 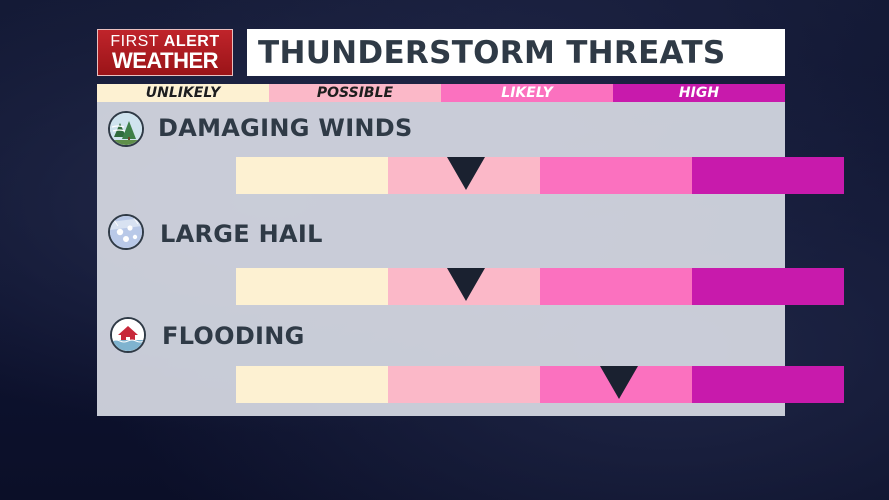 I want to click on scale-level-unlikely: UNLIKELY, so click(x=183, y=93).